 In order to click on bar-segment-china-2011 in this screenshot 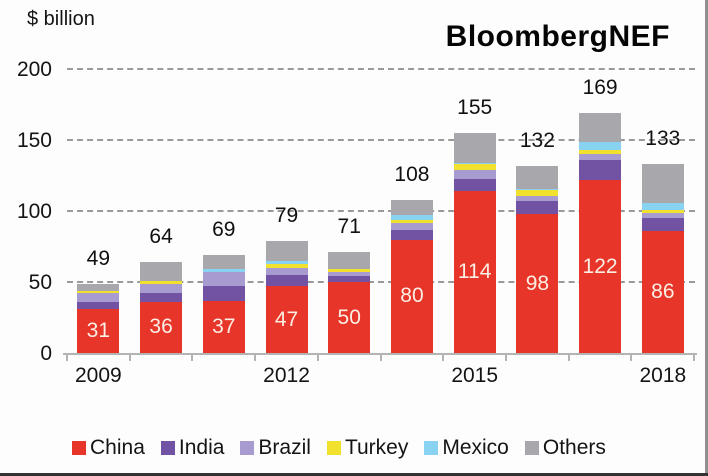, I will do `click(223, 326)`.